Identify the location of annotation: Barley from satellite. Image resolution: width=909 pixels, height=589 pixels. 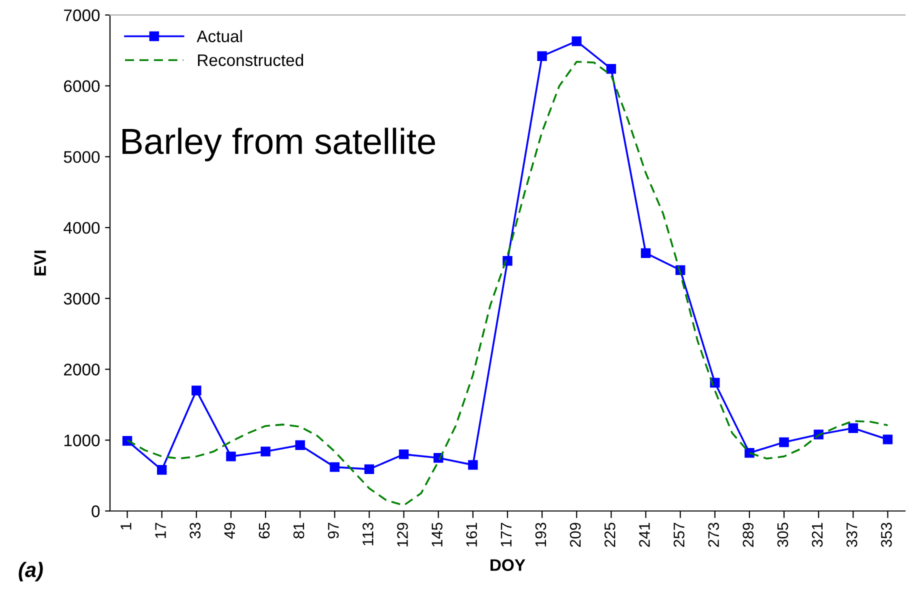
(279, 145).